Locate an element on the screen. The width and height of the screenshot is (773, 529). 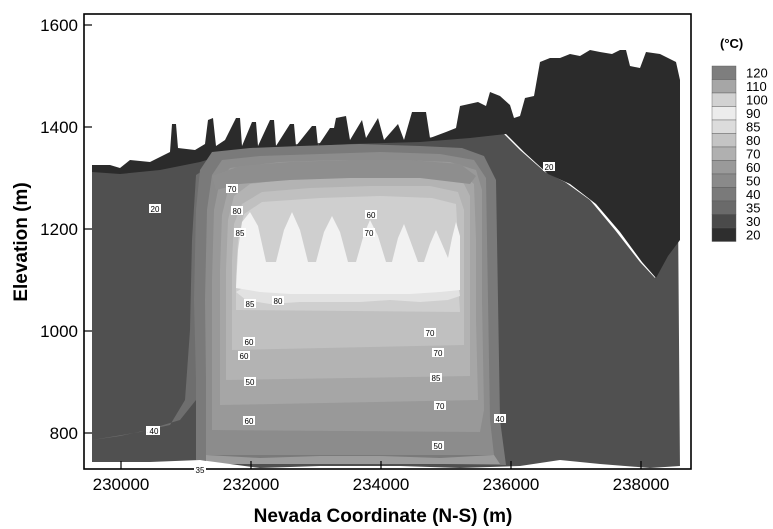
x-tick-label: 232000 is located at coordinates (251, 484).